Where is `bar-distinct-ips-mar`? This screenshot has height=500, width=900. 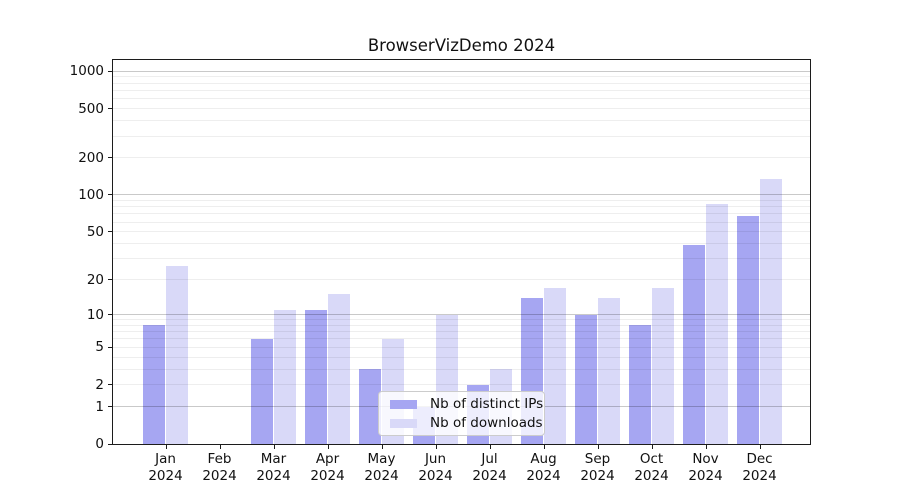
bar-distinct-ips-mar is located at coordinates (262, 391).